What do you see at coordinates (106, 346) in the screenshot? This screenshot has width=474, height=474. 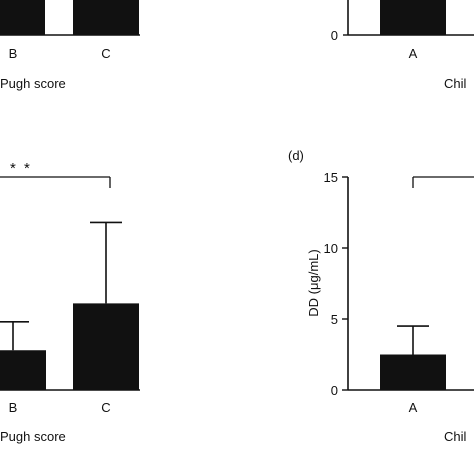 I see `bar-C` at bounding box center [106, 346].